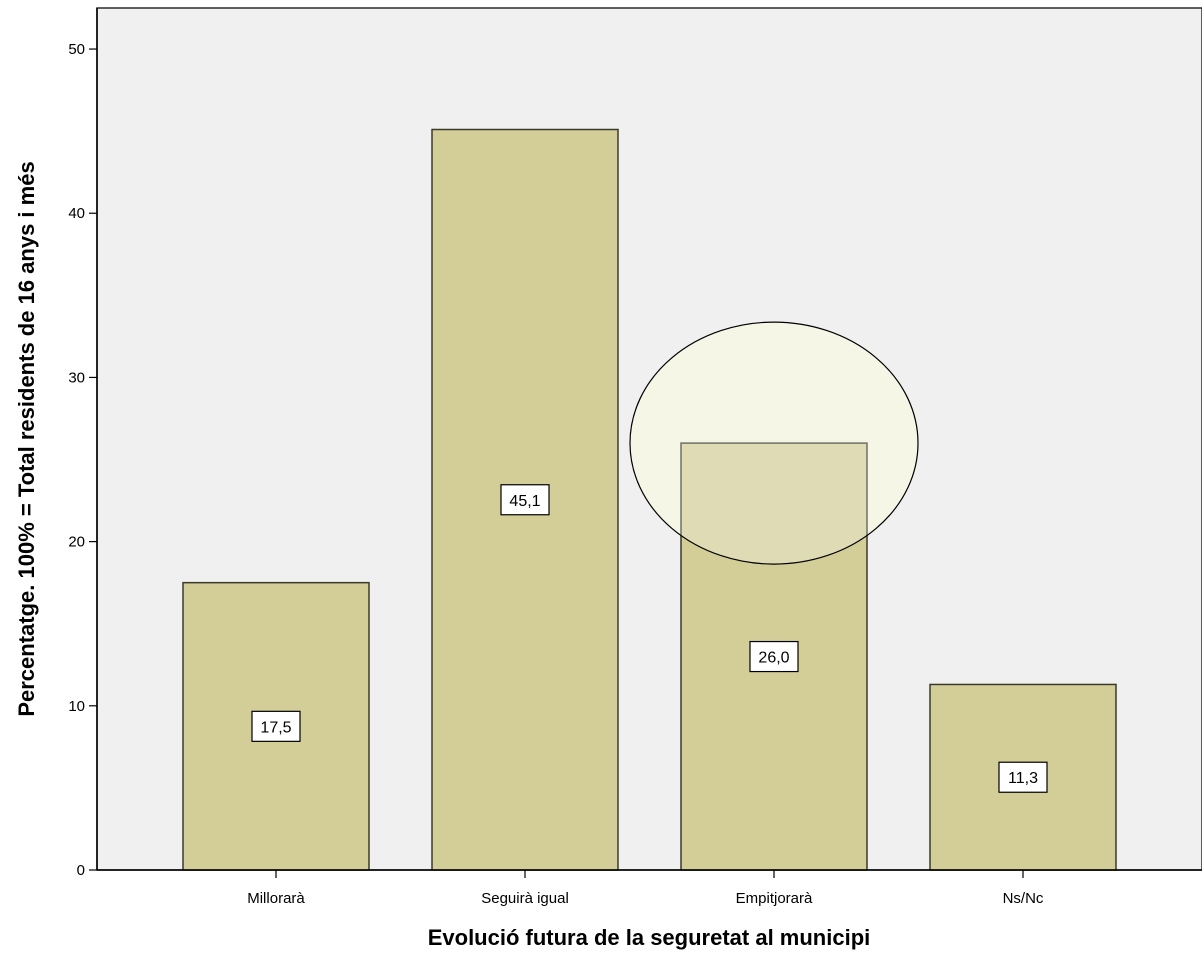 The height and width of the screenshot is (958, 1202). I want to click on highlight-ellipse, so click(774, 443).